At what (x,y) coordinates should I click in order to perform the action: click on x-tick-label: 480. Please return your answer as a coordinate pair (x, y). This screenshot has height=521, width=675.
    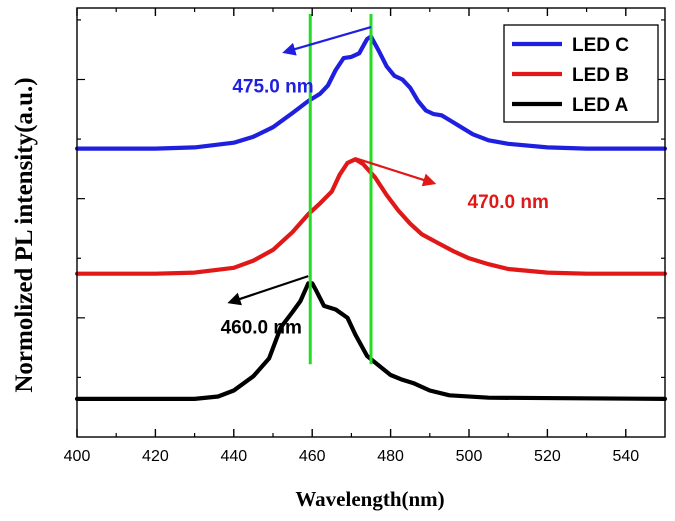
    Looking at the image, I should click on (390, 456).